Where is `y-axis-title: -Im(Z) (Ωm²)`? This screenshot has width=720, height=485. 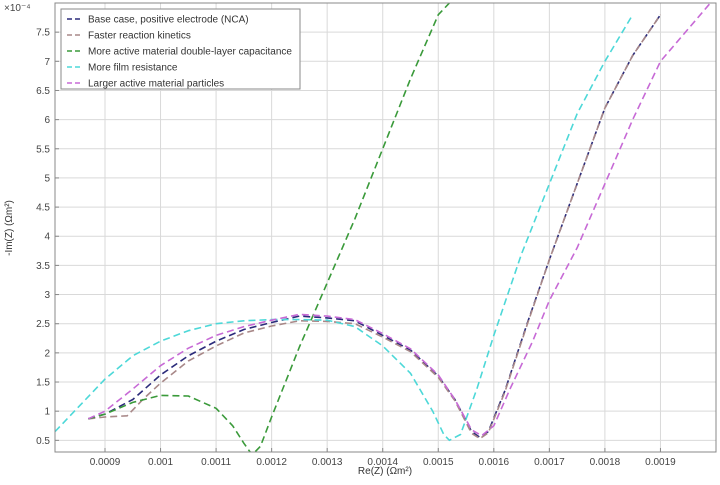 y-axis-title: -Im(Z) (Ωm²) is located at coordinates (9, 228).